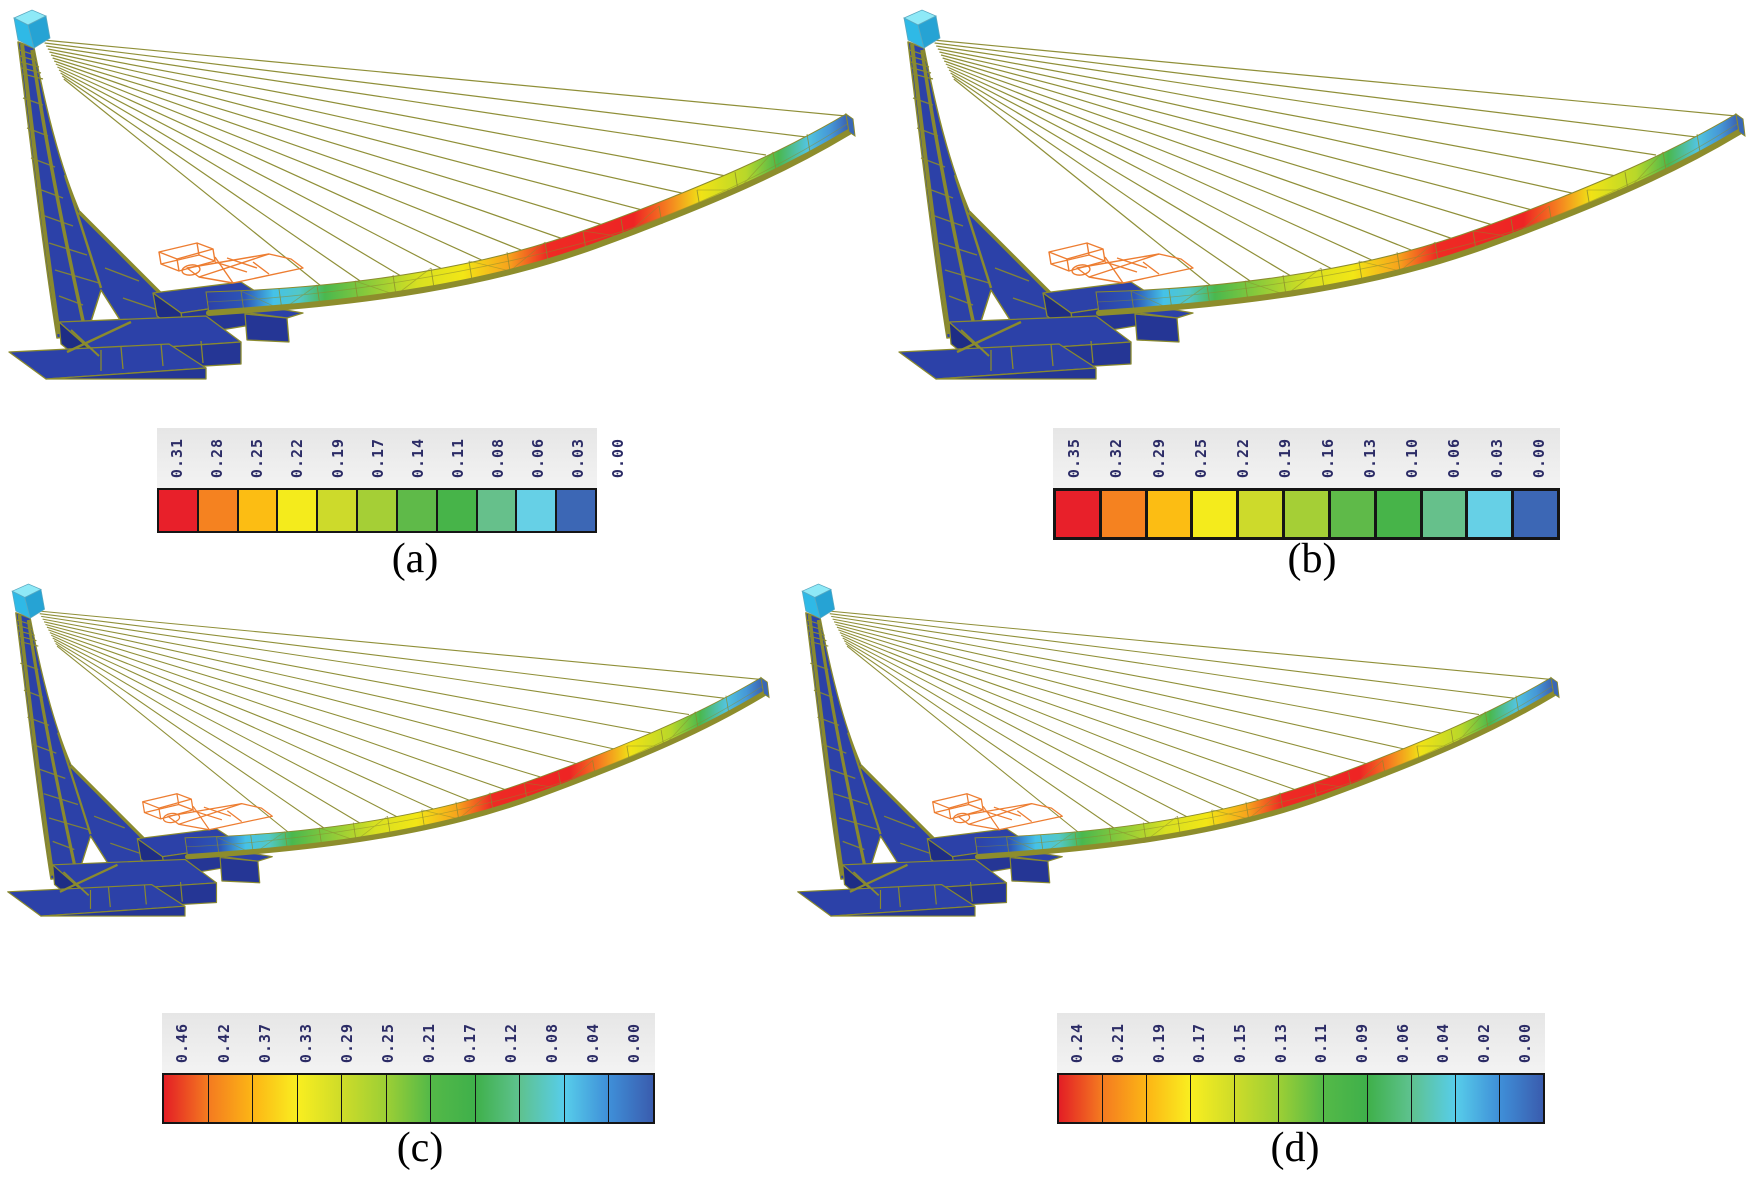 The width and height of the screenshot is (1755, 1178). Describe the element at coordinates (305, 1043) in the screenshot. I see `colorbar-label-slot: 0.33` at that location.